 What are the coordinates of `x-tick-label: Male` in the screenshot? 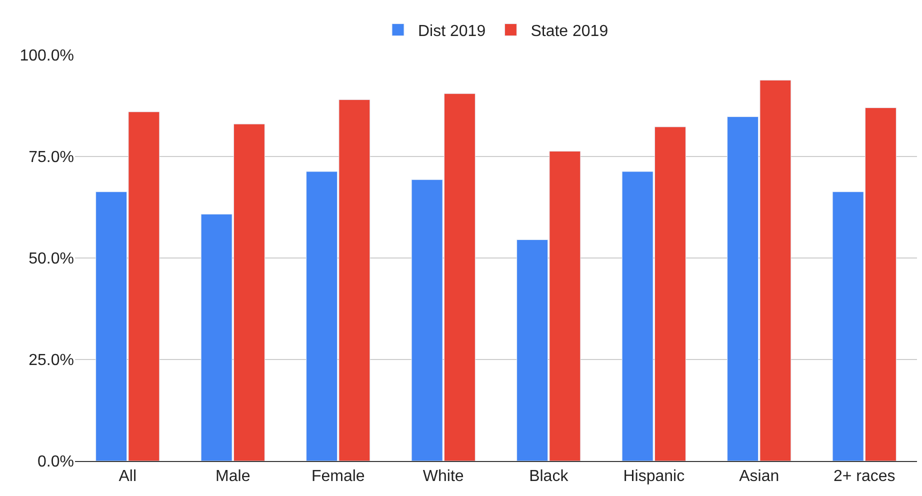 It's located at (233, 477).